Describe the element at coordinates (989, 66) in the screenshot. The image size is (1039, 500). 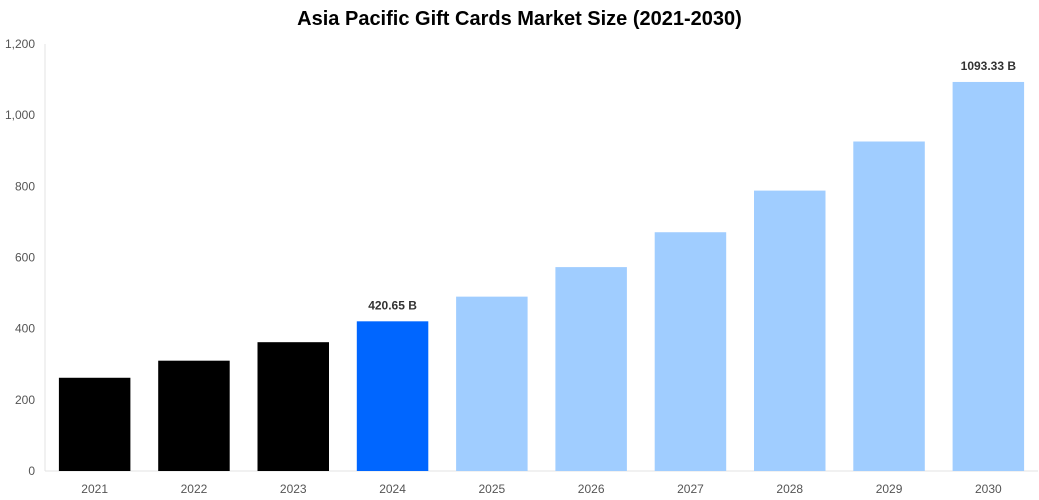
I see `data-label-2030: 1093.33 B` at that location.